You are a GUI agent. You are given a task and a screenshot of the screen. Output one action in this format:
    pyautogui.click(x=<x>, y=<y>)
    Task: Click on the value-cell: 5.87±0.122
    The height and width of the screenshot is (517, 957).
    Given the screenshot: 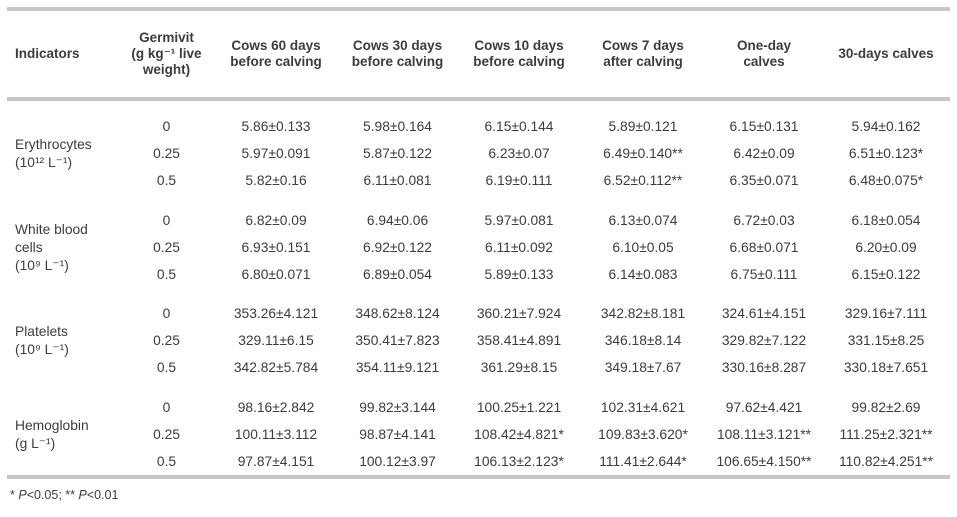 What is the action you would take?
    pyautogui.click(x=397, y=153)
    